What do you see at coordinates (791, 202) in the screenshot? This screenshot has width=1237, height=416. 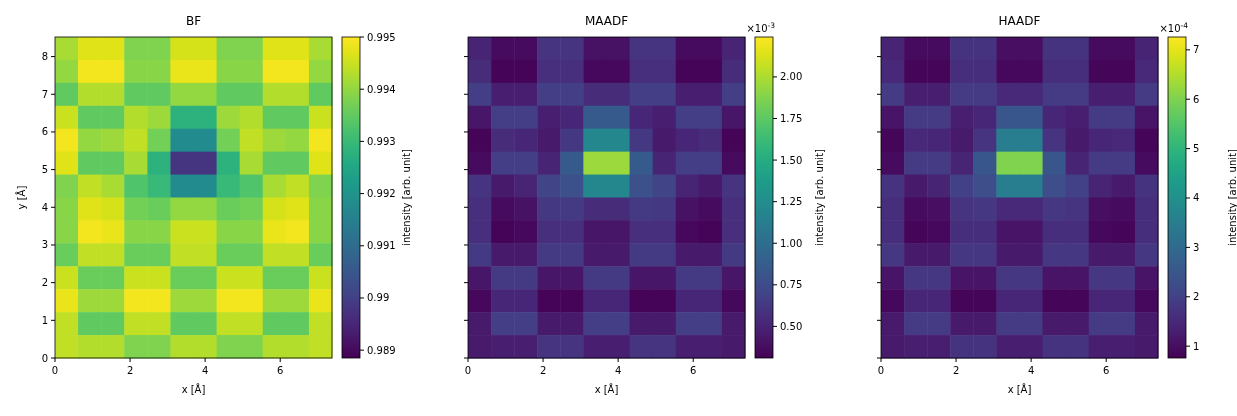 I see `color-bar-label: 1.25` at bounding box center [791, 202].